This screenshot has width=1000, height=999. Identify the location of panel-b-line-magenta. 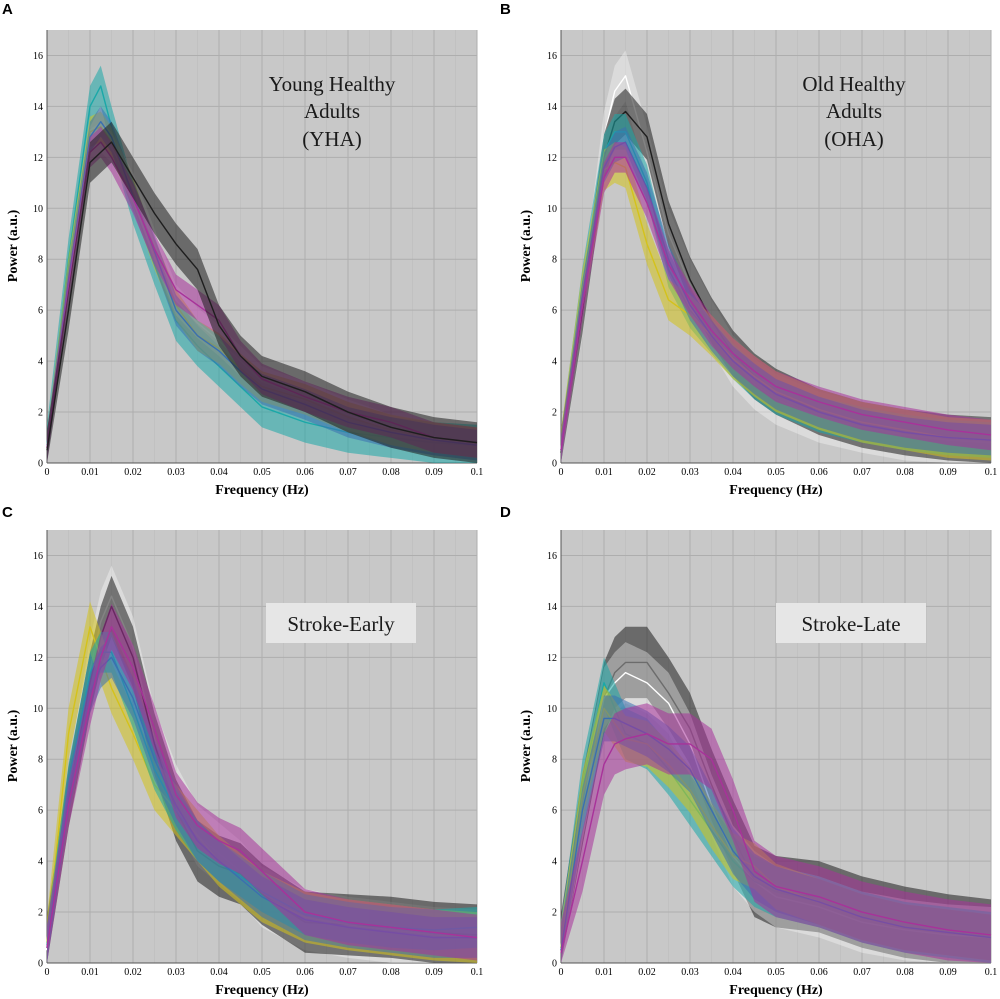
(776, 303).